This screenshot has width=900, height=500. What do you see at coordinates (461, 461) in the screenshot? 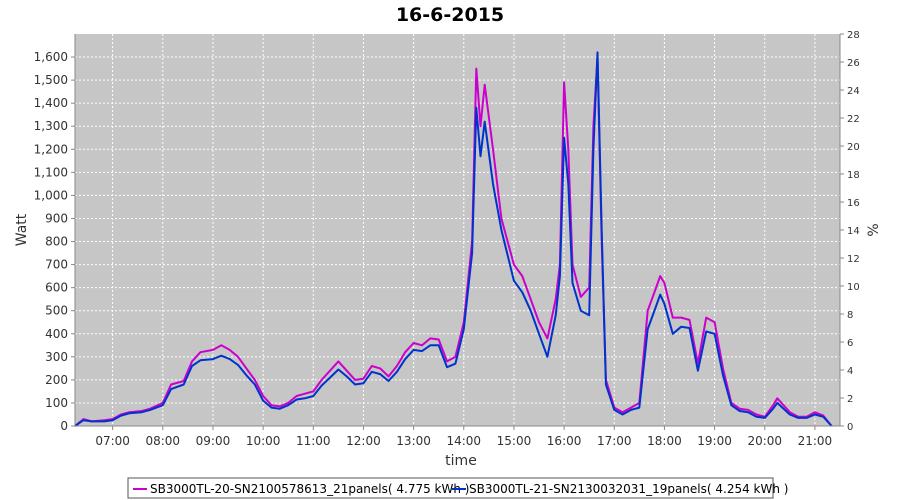
I see `x-axis-title: time` at bounding box center [461, 461].